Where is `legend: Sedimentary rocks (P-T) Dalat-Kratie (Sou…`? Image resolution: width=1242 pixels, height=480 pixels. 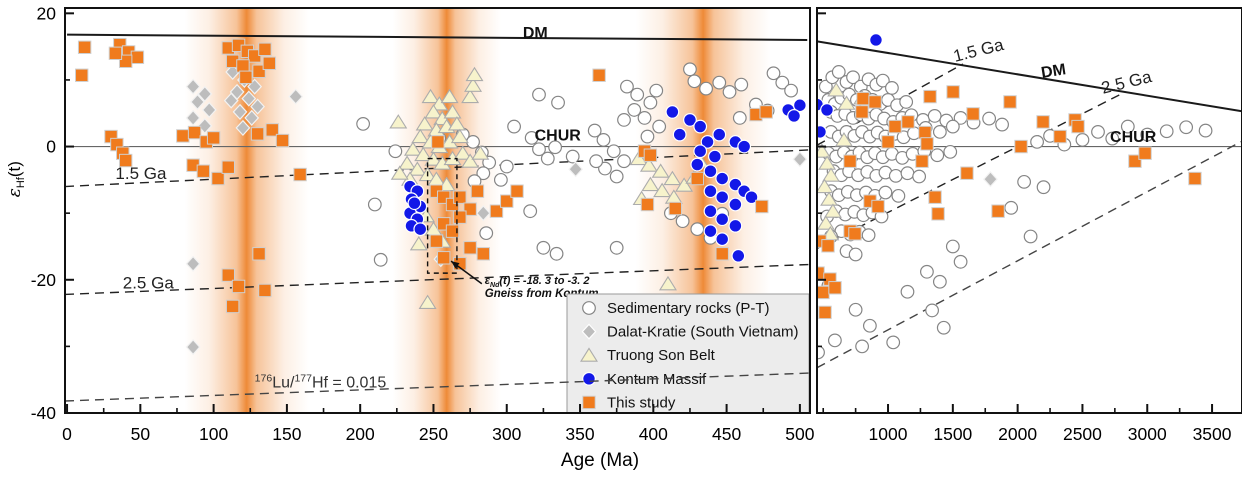 legend: Sedimentary rocks (P-T) Dalat-Kratie (Sou… is located at coordinates (688, 353).